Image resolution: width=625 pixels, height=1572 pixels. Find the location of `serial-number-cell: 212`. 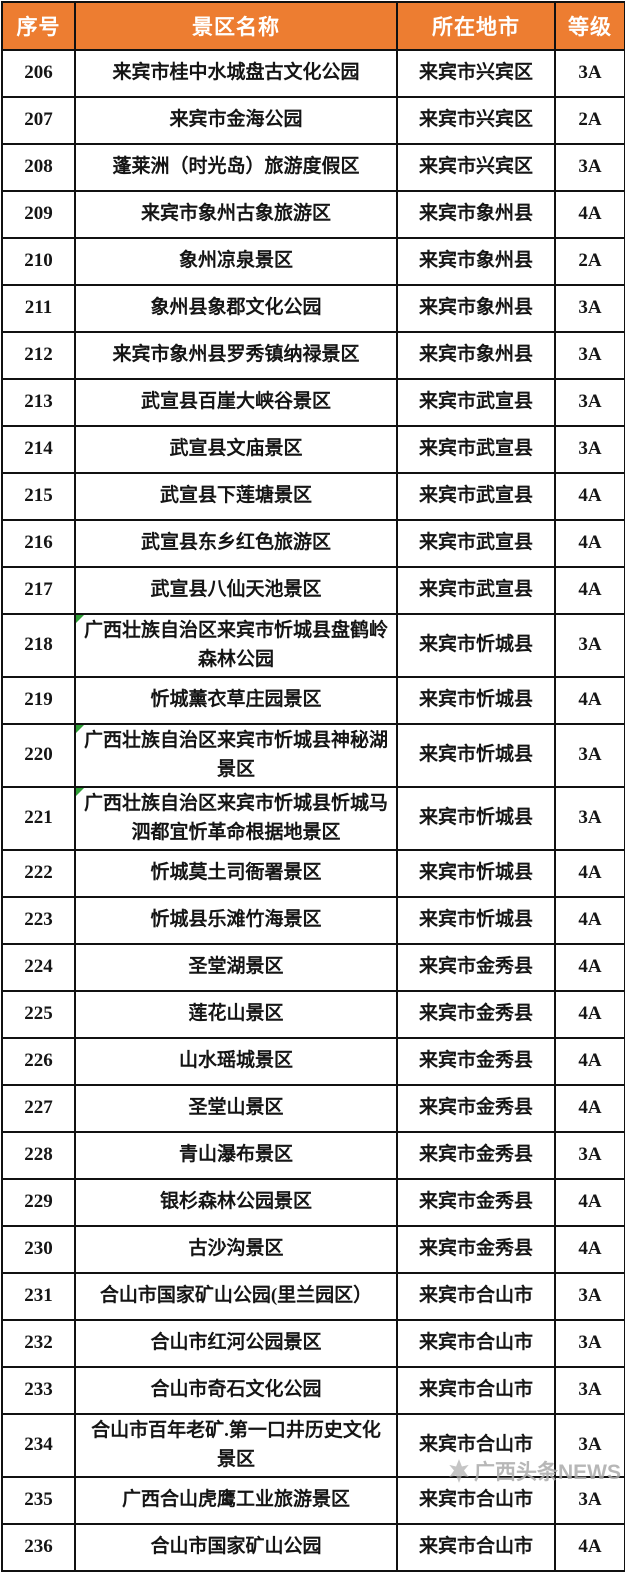

serial-number-cell: 212 is located at coordinates (38, 355).